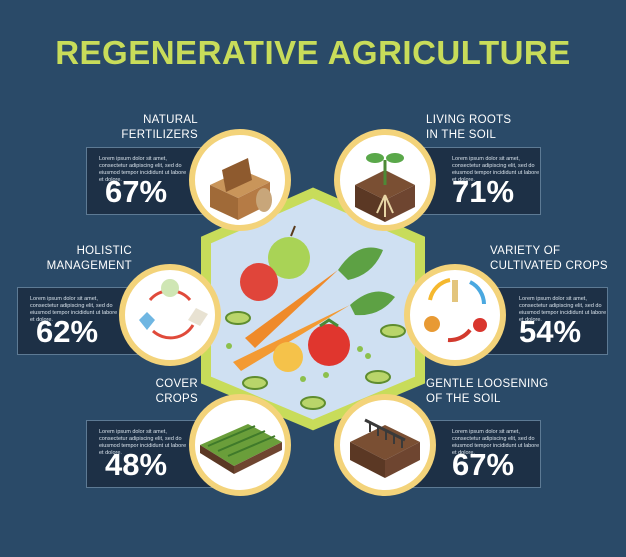 Image resolution: width=626 pixels, height=557 pixels. I want to click on fertilizer-box-icon, so click(240, 180).